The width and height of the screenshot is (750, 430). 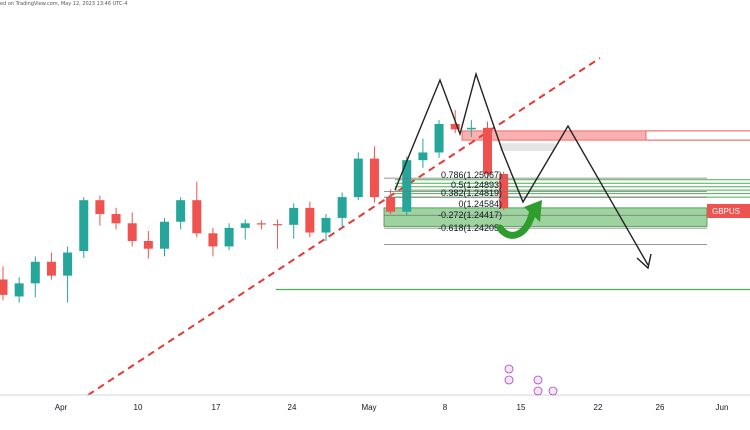 I want to click on fib-level-label: -0.618(1.24205), so click(x=470, y=228).